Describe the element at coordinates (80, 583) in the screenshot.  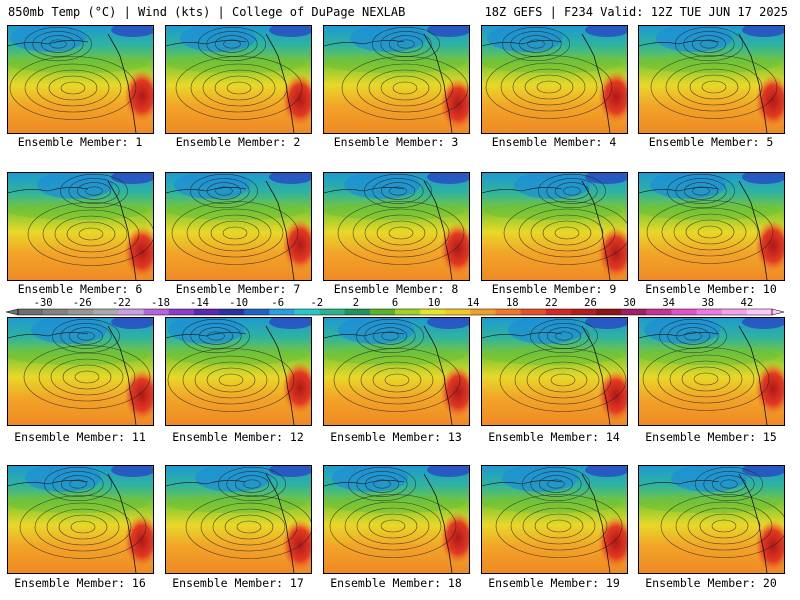
I see `ensemble-member-label: Ensemble Member: 16` at that location.